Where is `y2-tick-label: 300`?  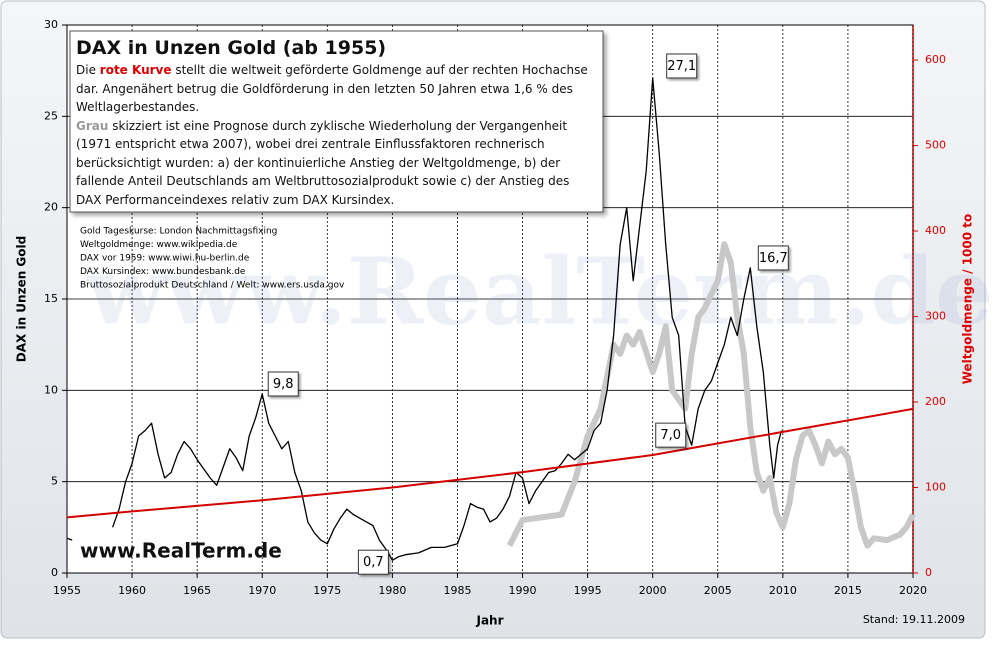 y2-tick-label: 300 is located at coordinates (935, 316).